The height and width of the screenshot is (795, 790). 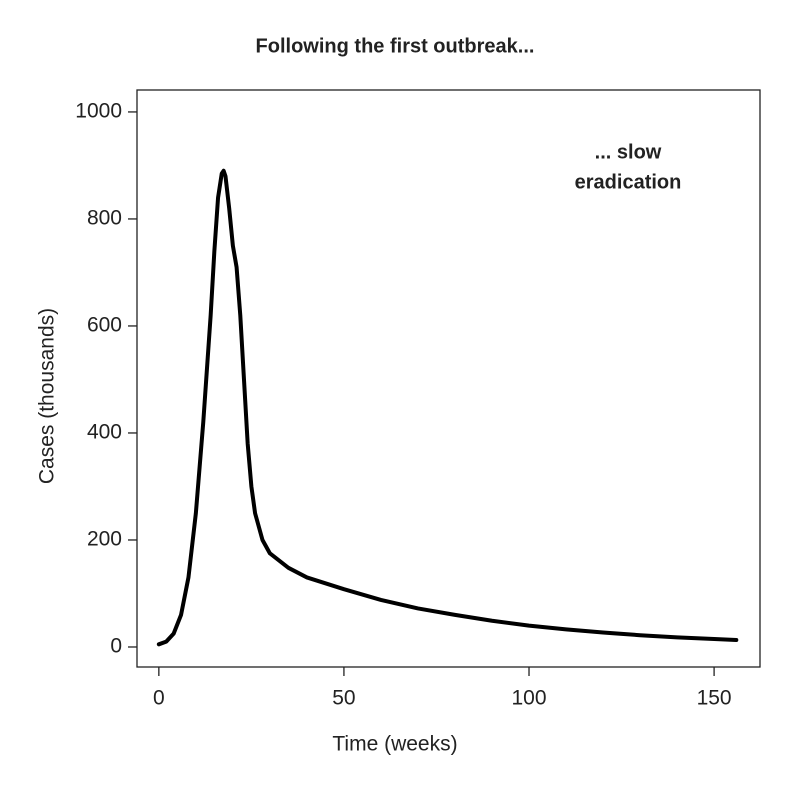 I want to click on x-tick-label: 0, so click(x=159, y=698).